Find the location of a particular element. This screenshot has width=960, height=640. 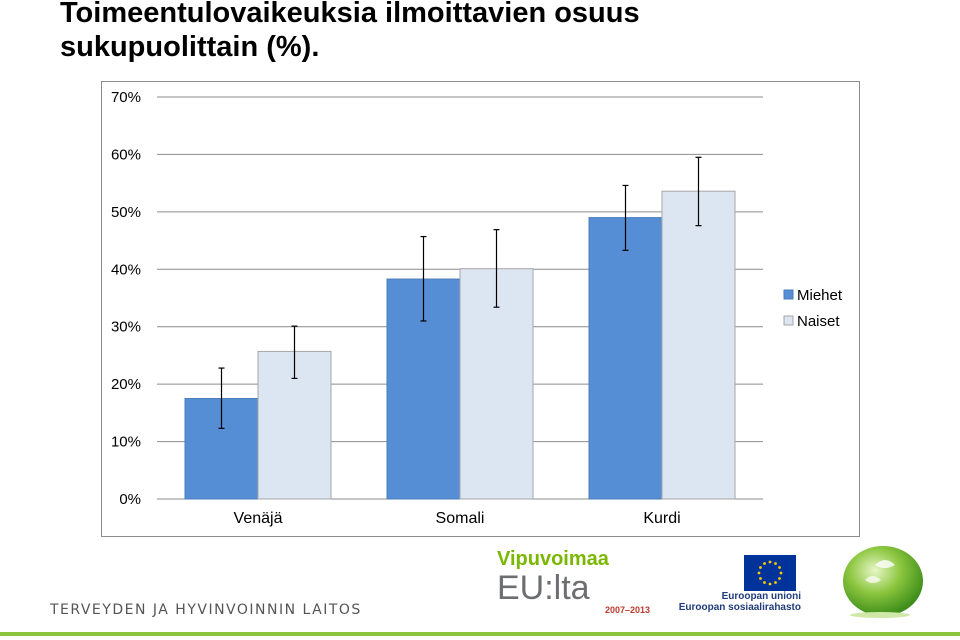

title-line-1: Toimeentulovaikeuksia ilmoittavien osuus is located at coordinates (350, 14).